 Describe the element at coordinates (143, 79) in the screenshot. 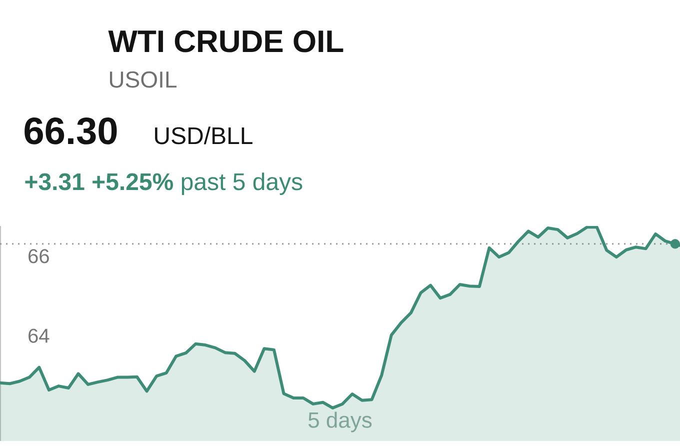

I see `chart-subtitle: USOIL` at that location.